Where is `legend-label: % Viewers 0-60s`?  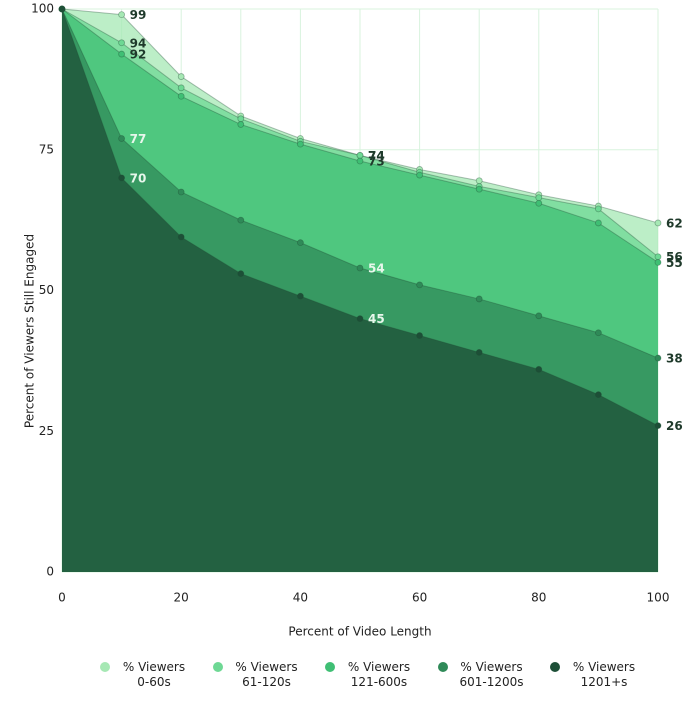
legend-label: % Viewers 0-60s is located at coordinates (154, 674).